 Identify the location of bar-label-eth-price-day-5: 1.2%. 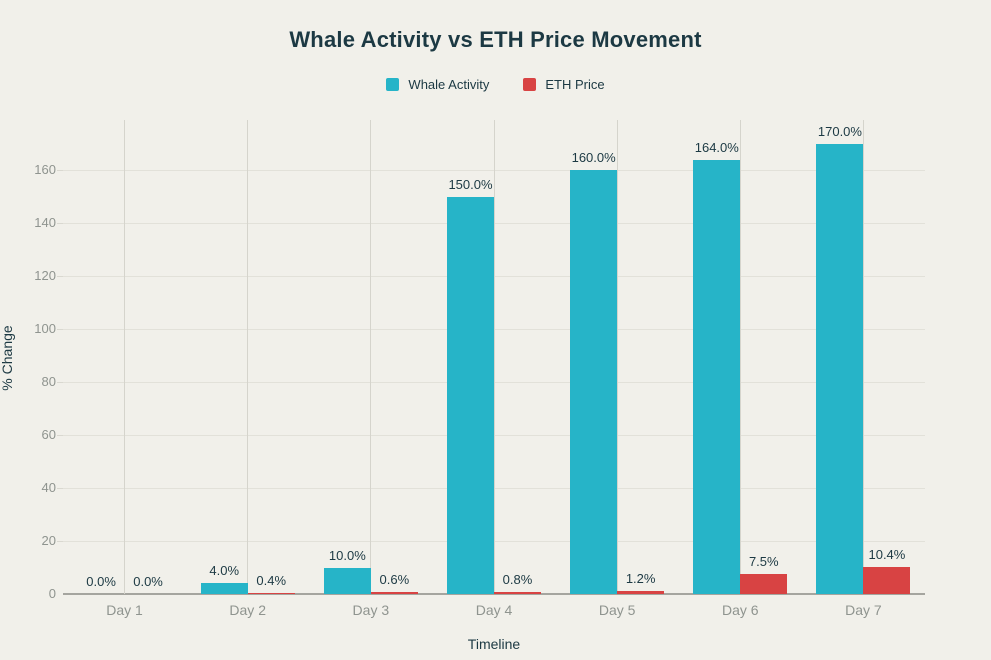
(640, 578).